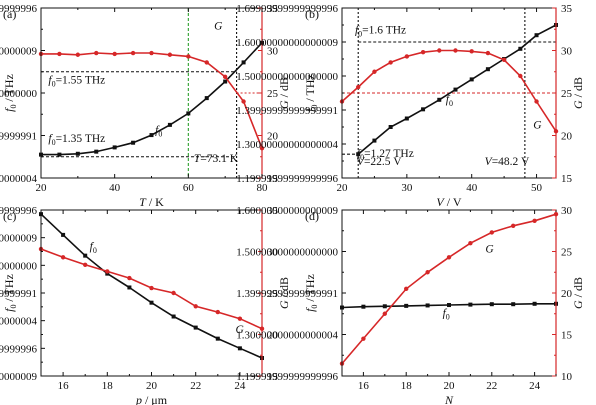  What do you see at coordinates (9, 14) in the screenshot?
I see `panel-label: (a)` at bounding box center [9, 14].